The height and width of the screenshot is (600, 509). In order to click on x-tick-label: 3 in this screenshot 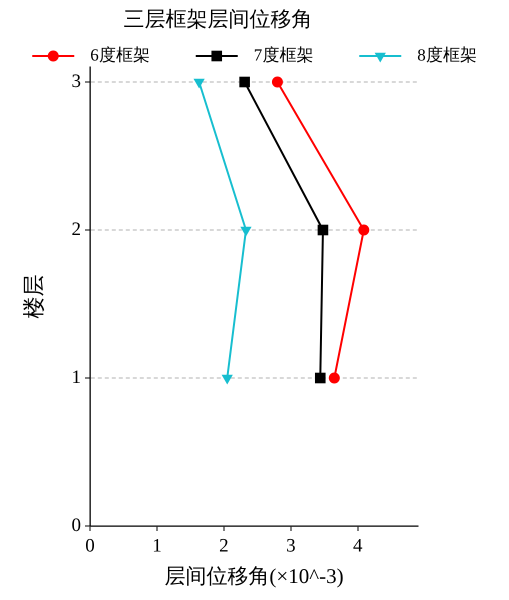, I will do `click(291, 545)`.